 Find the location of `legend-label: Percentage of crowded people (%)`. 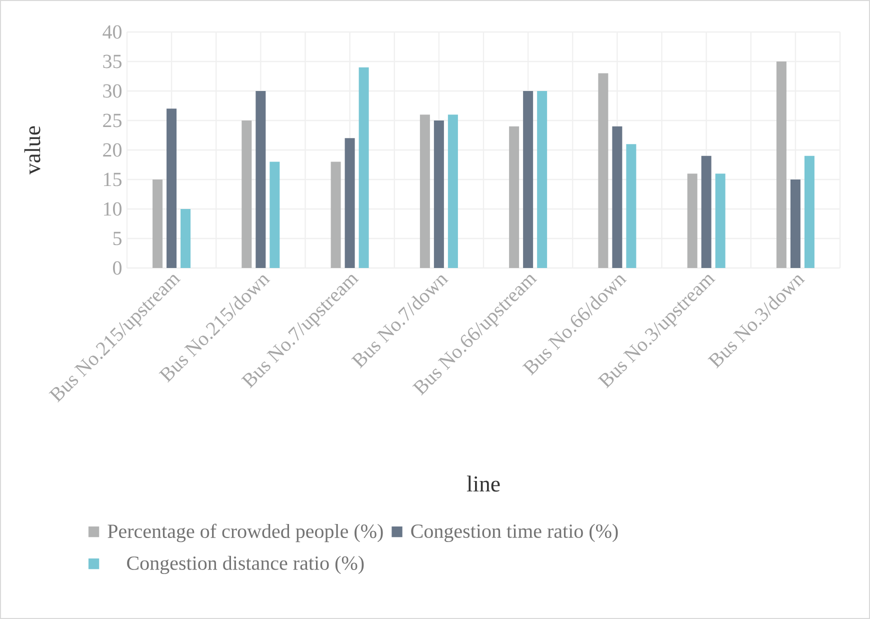

legend-label: Percentage of crowded people (%) is located at coordinates (245, 533).